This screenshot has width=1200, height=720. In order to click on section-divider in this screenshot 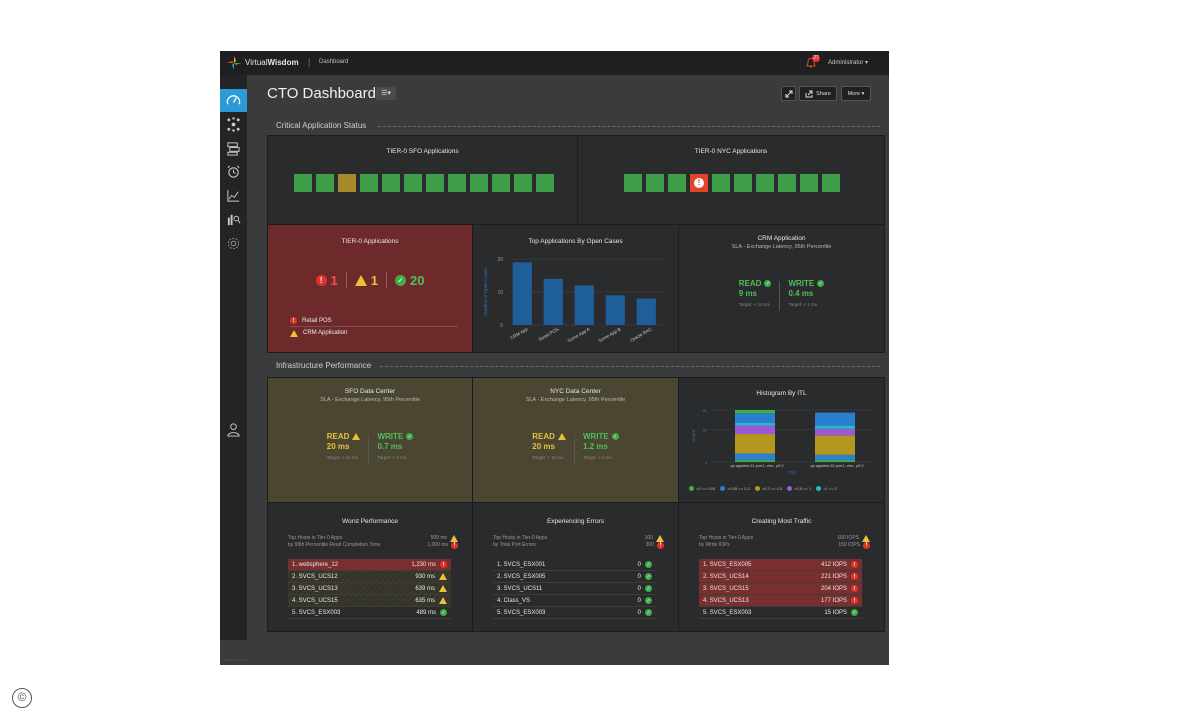, I will do `click(629, 126)`.